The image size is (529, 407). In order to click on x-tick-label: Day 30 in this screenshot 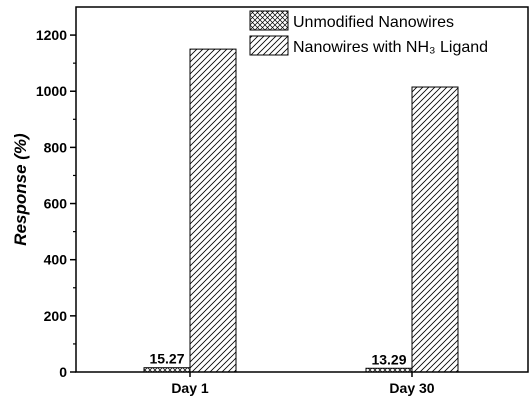, I will do `click(411, 388)`.